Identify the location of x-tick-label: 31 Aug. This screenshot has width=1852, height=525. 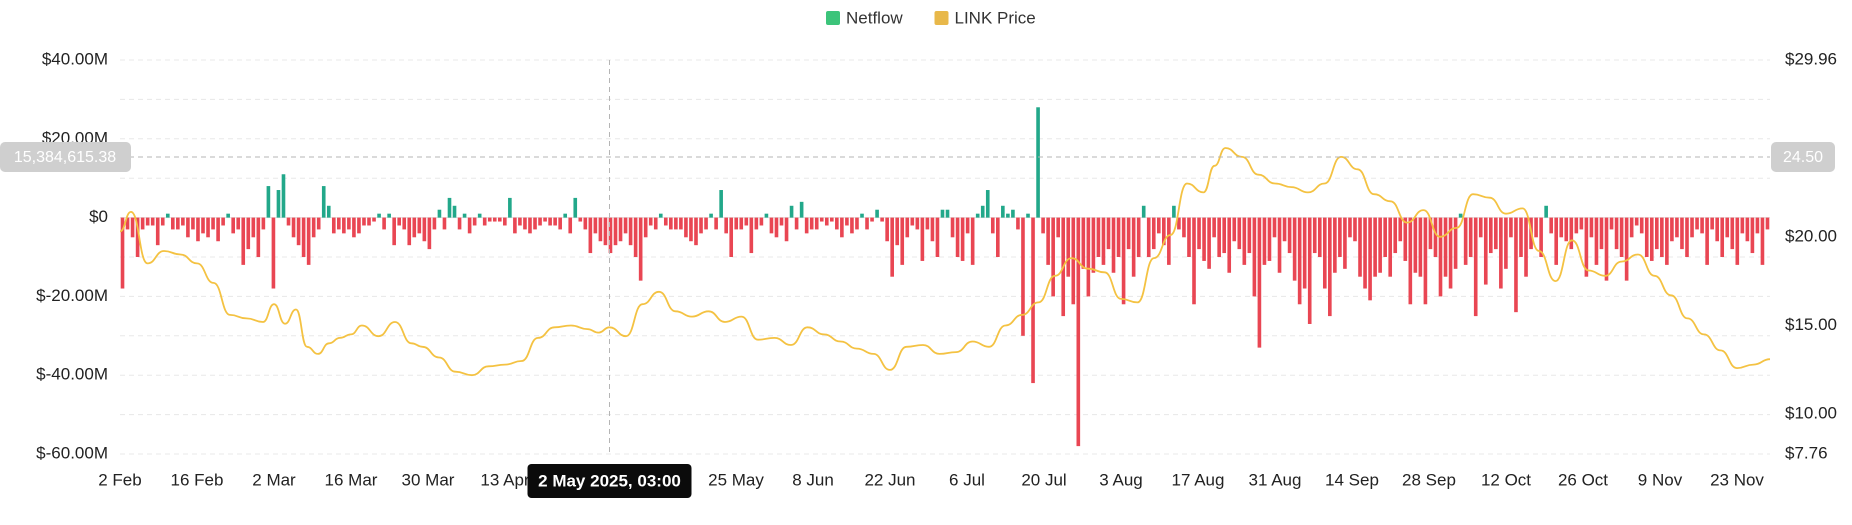
(1275, 479).